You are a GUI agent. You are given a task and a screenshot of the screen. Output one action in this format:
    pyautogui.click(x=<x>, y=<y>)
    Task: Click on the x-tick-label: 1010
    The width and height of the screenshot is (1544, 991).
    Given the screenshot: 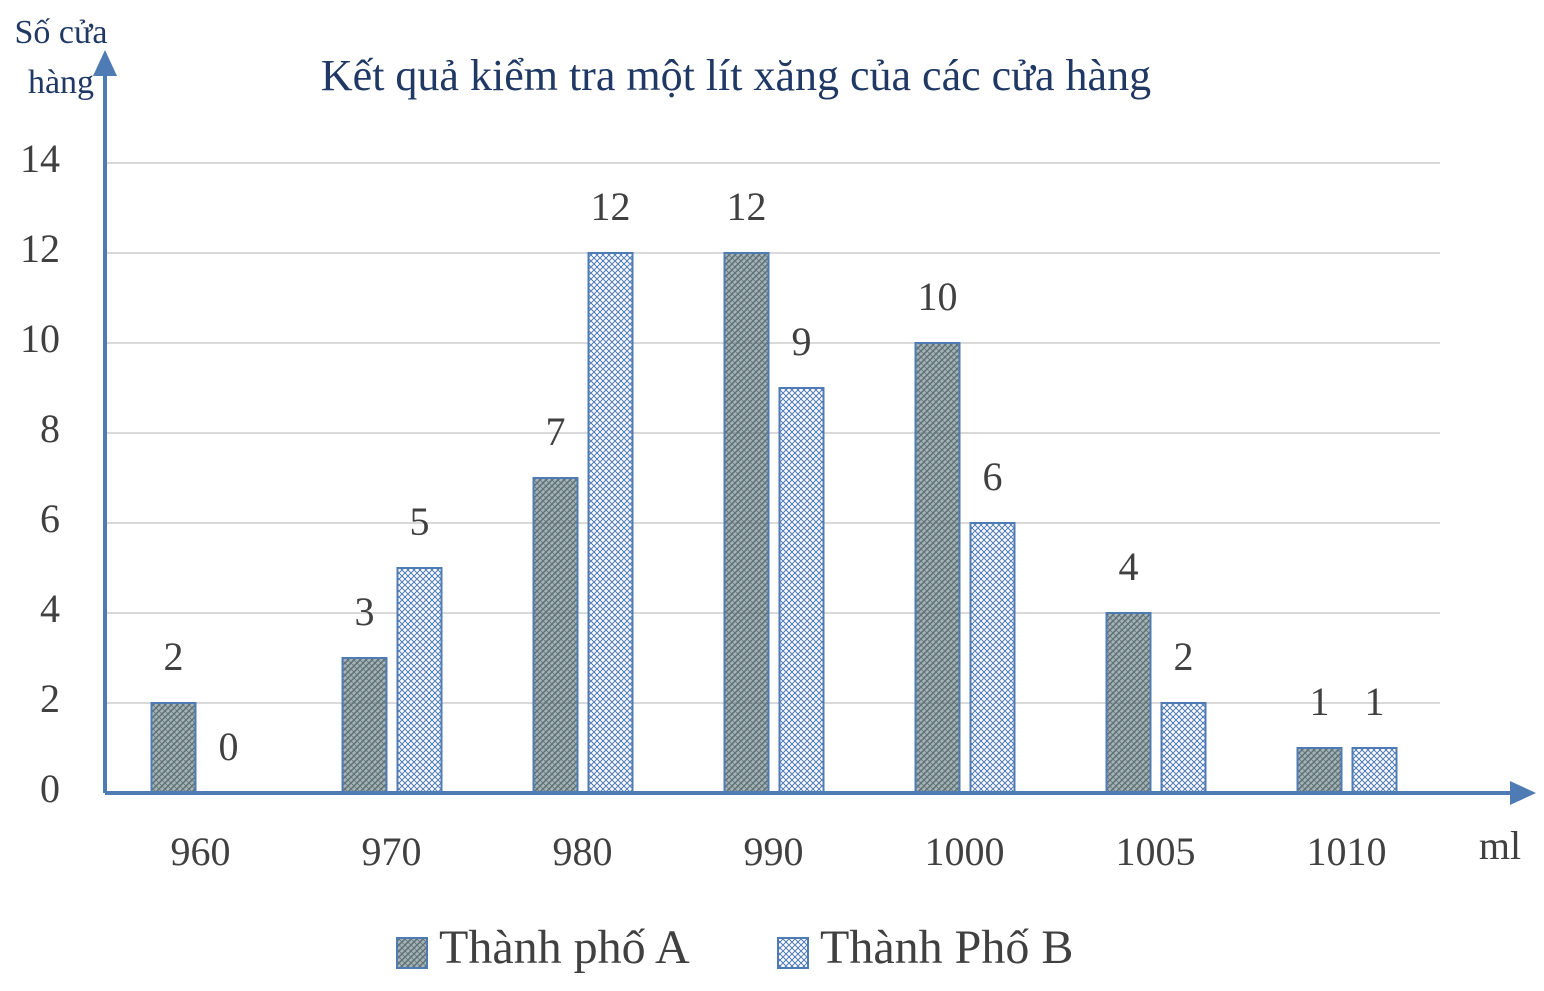 What is the action you would take?
    pyautogui.click(x=1347, y=851)
    